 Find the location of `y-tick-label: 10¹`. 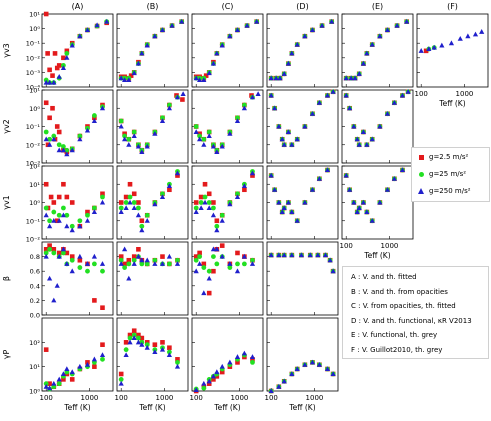

y-tick-label: 10¹ is located at coordinates (34, 185).